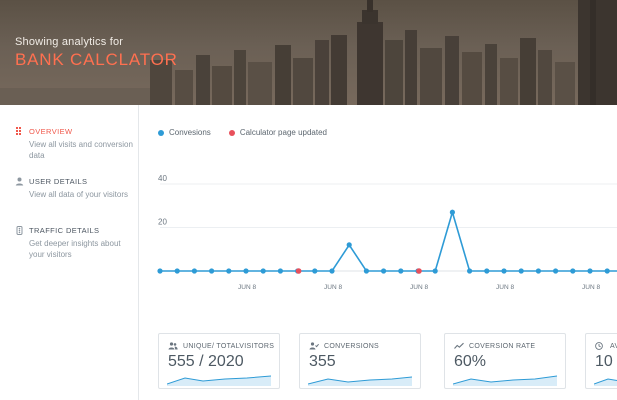 The height and width of the screenshot is (400, 617). What do you see at coordinates (75, 249) in the screenshot?
I see `sidebar-item-description: Get deeper insights about your visitors` at bounding box center [75, 249].